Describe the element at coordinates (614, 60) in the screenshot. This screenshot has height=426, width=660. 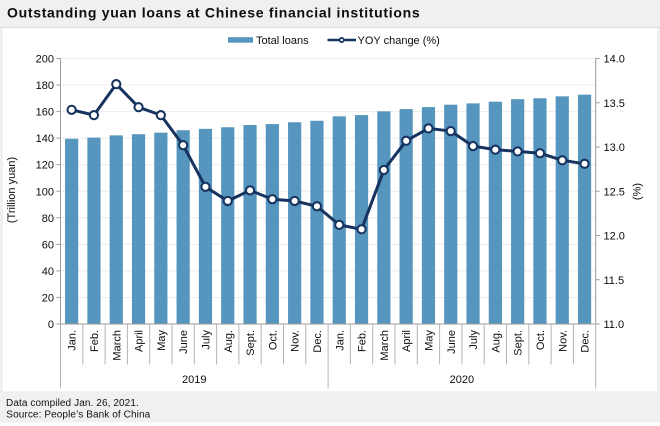
I see `svg-text: 14.0` at that location.